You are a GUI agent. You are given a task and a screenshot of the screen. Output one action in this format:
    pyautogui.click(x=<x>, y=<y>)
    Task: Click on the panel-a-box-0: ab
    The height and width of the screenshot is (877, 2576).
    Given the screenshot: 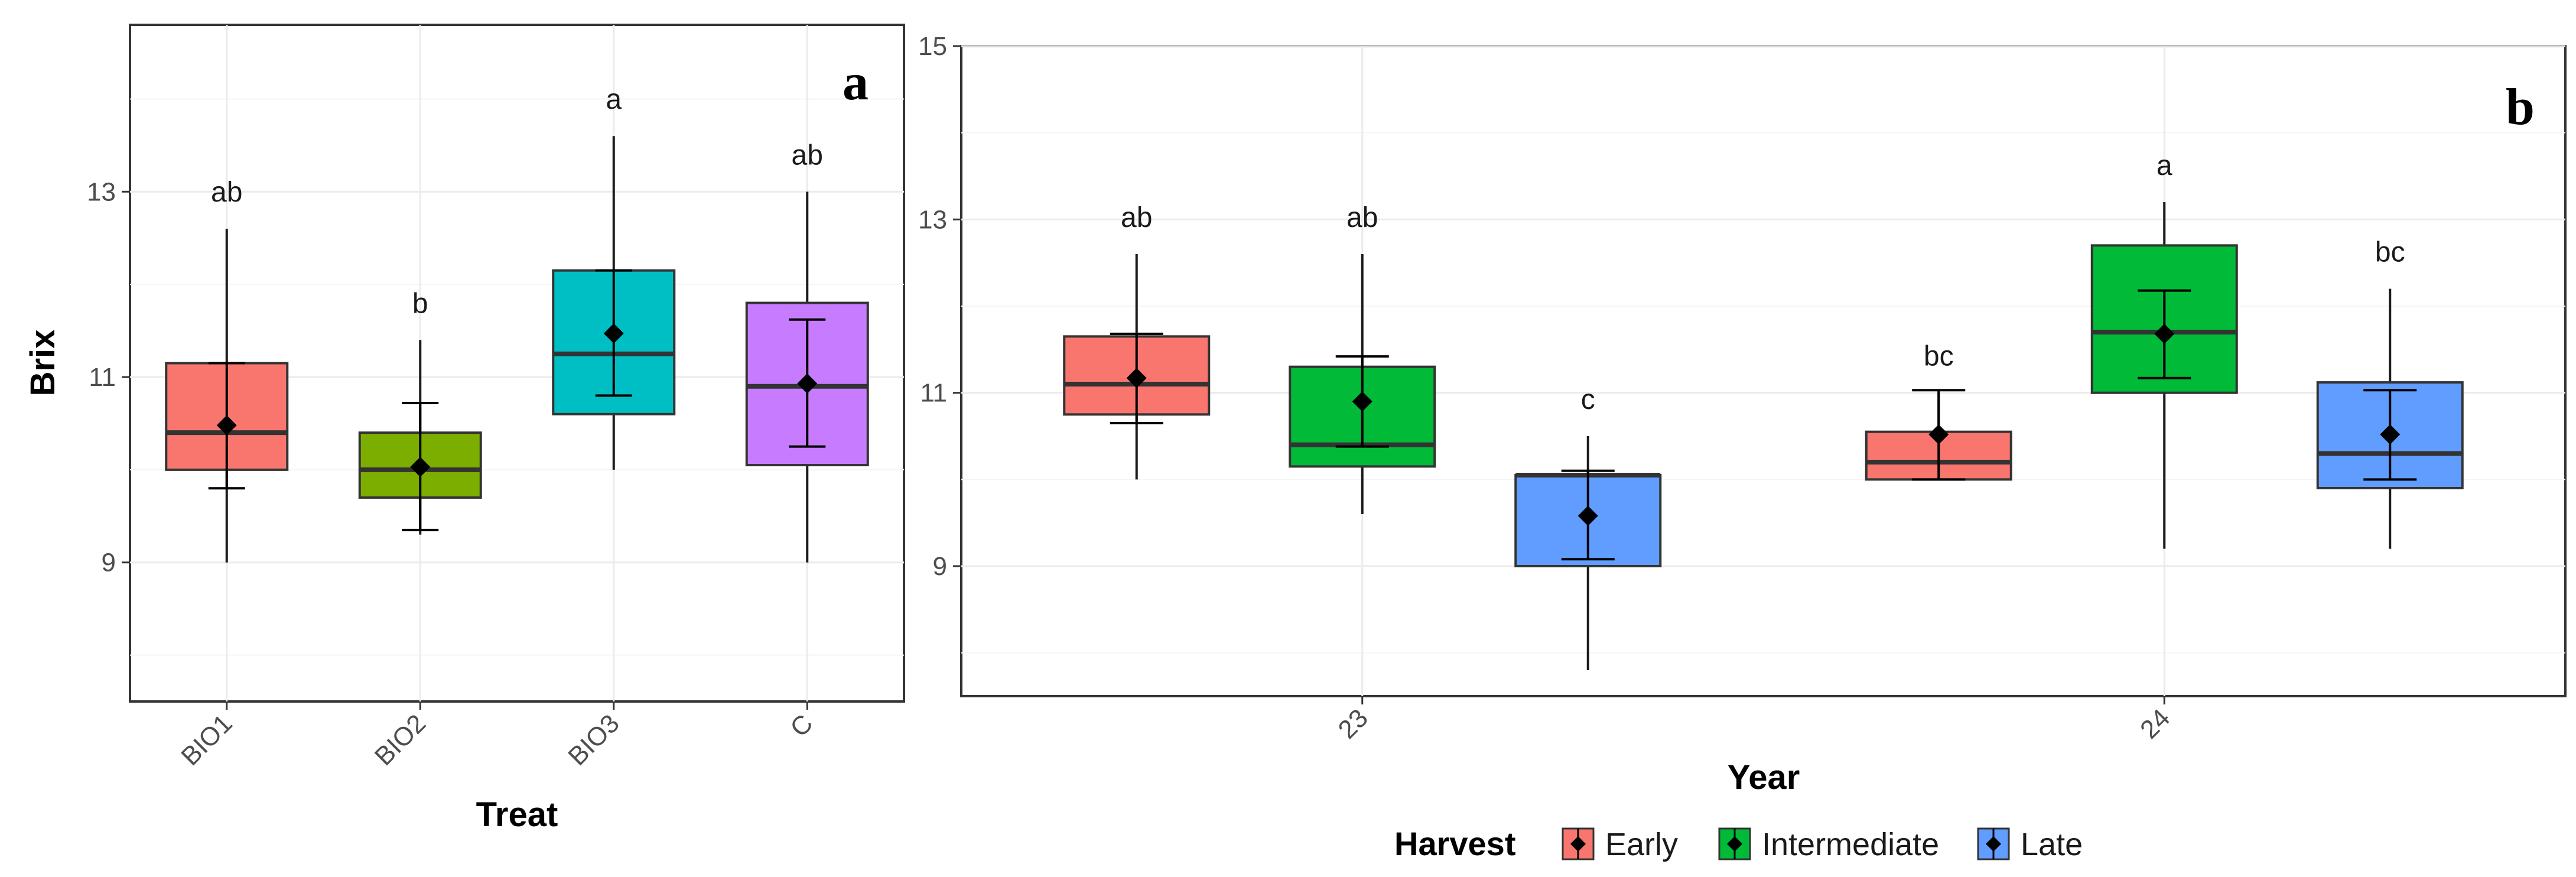 What is the action you would take?
    pyautogui.click(x=227, y=370)
    